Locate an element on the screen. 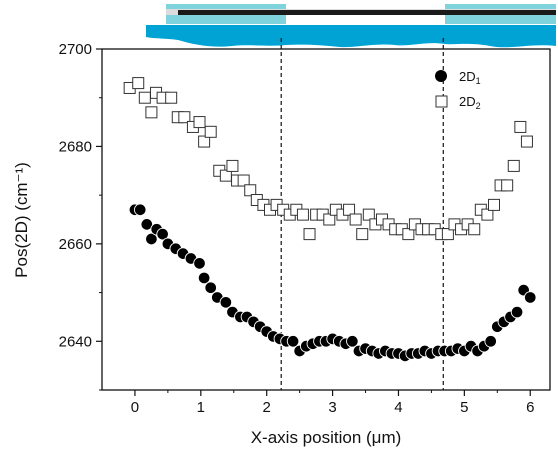 The height and width of the screenshot is (455, 558). x-axis-title: X-axis position (μm) is located at coordinates (326, 437).